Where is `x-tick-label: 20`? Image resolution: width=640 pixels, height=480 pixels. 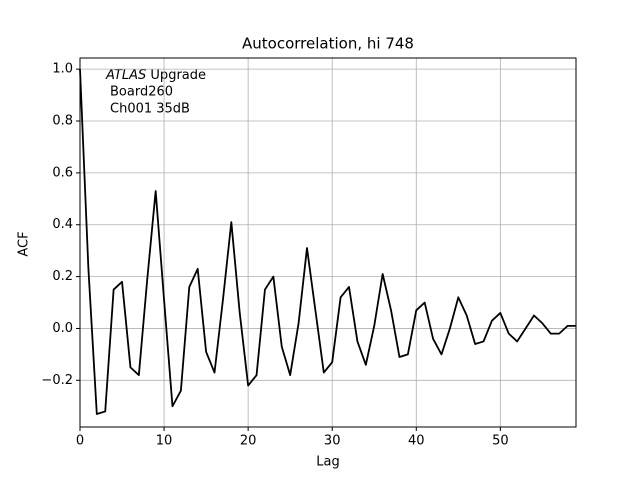
x-tick-label: 20 is located at coordinates (248, 441).